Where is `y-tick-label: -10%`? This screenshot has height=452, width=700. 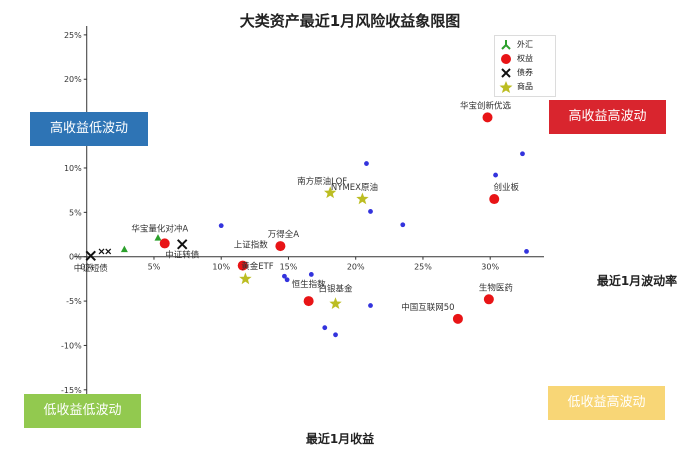 y-tick-label: -10% is located at coordinates (71, 345).